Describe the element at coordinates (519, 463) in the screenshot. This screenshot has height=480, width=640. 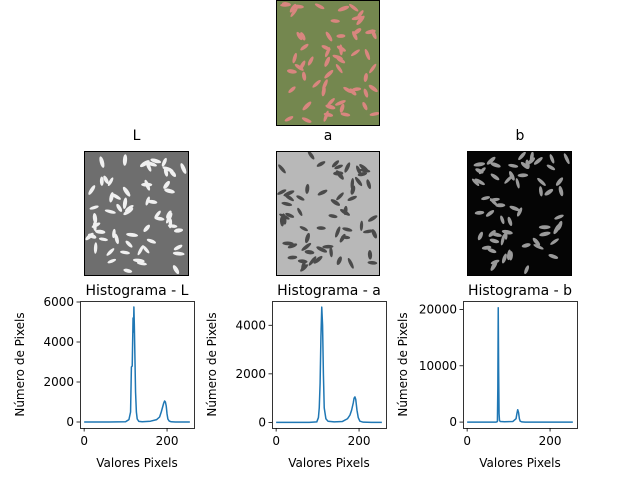
I see `x-axis-label: Valores Pixels` at that location.